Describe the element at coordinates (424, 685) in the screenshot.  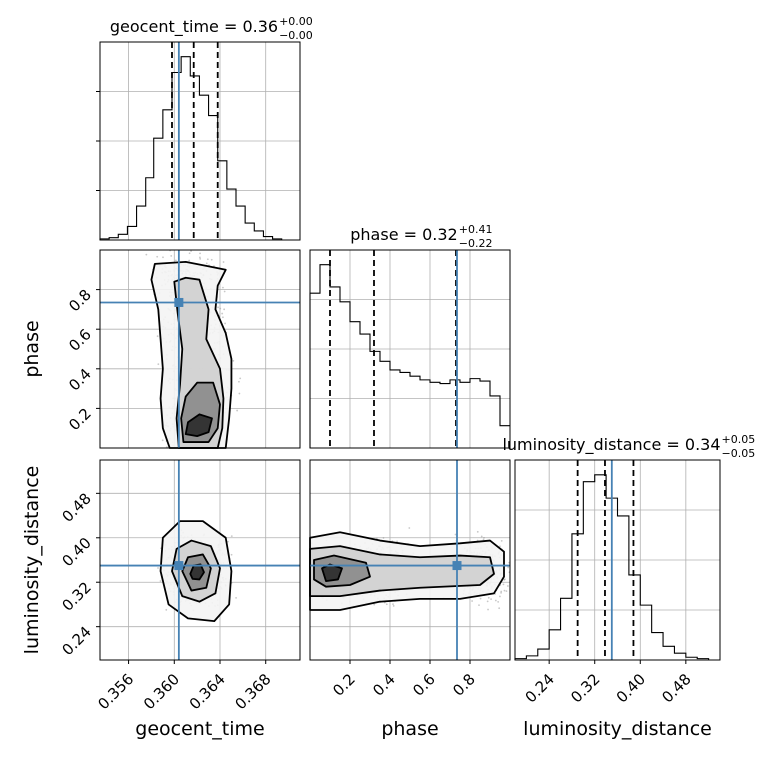
I see `xtick-label-1-2: 0.6` at that location.